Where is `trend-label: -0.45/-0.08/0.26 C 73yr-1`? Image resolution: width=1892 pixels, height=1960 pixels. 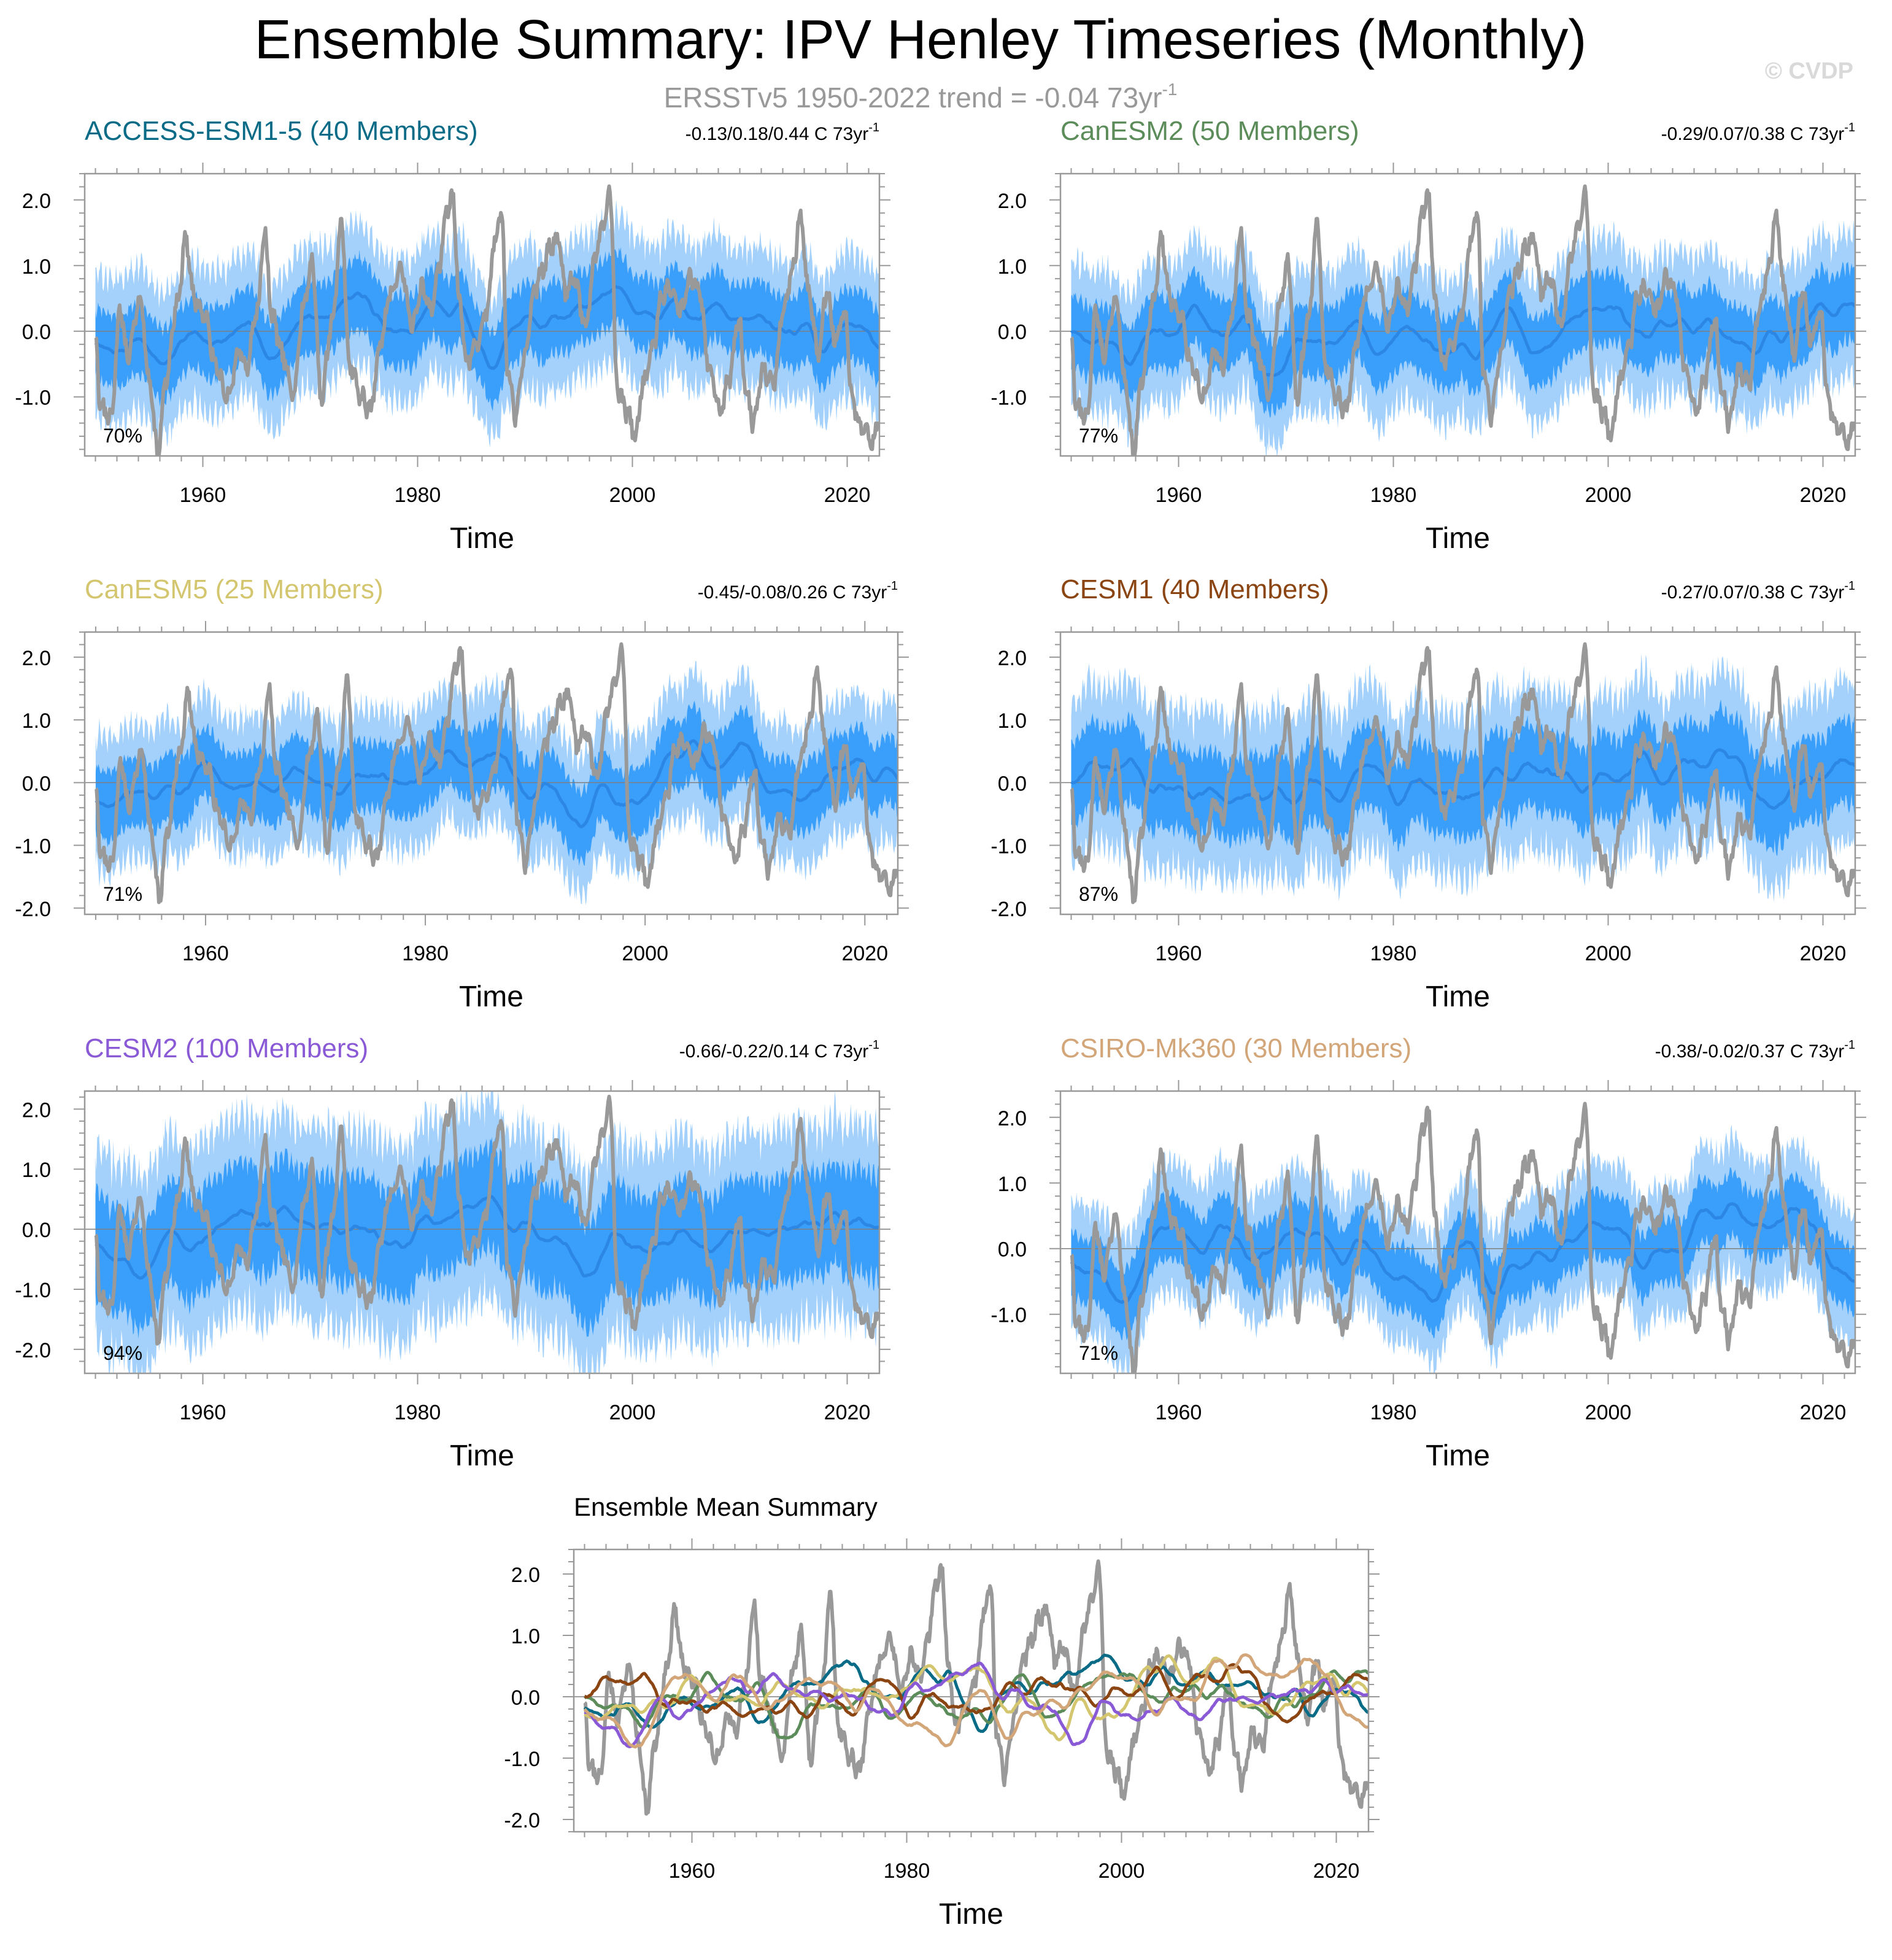
trend-label: -0.45/-0.08/0.26 C 73yr-1 is located at coordinates (798, 591).